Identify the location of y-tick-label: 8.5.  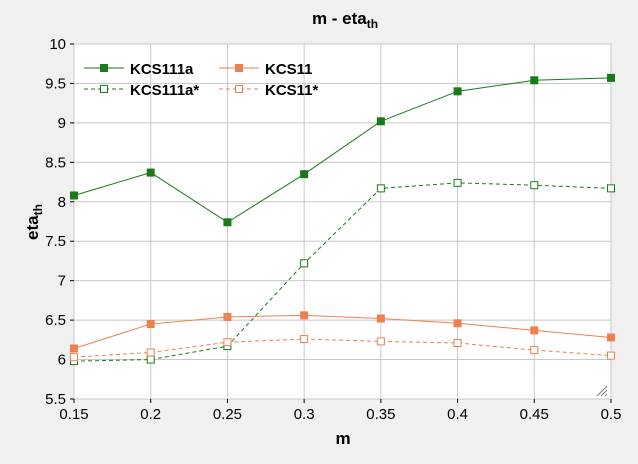
(55, 162).